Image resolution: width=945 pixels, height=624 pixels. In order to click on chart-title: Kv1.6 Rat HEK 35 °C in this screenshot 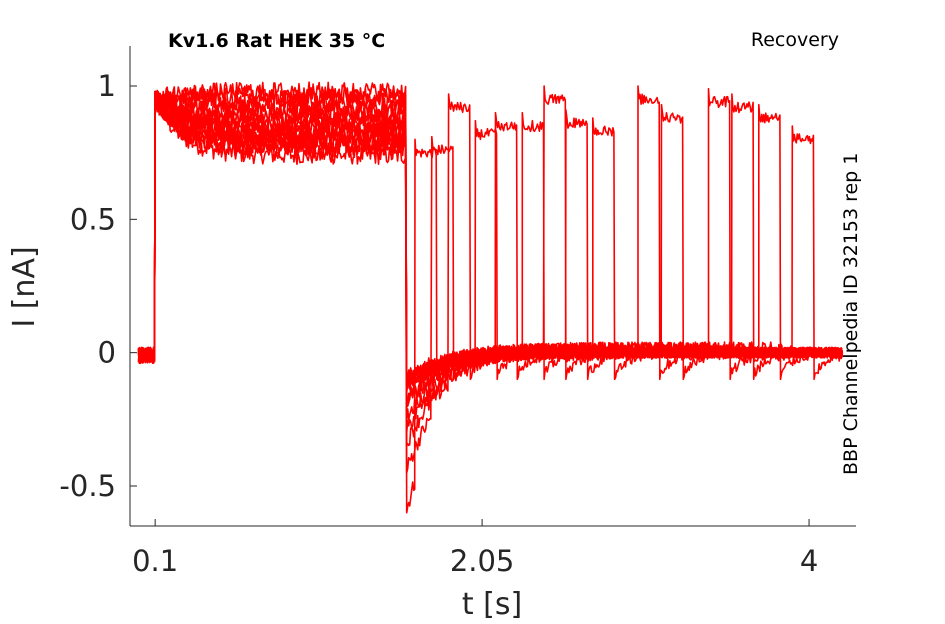, I will do `click(276, 41)`.